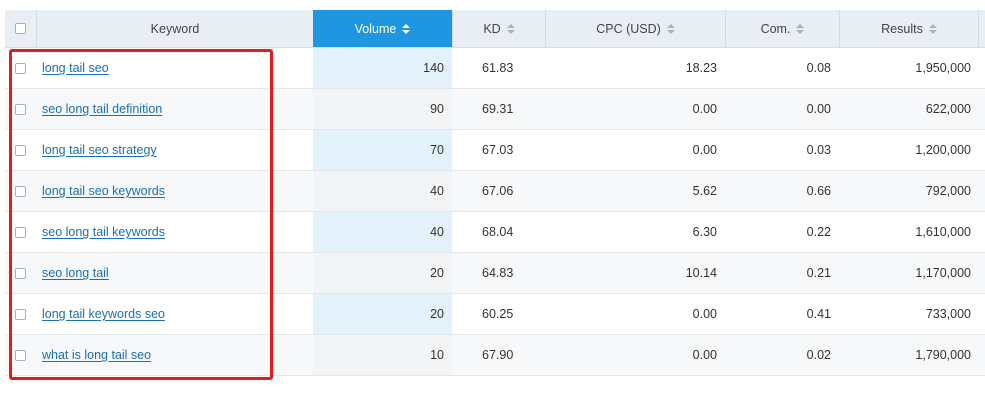 The height and width of the screenshot is (403, 985). What do you see at coordinates (99, 150) in the screenshot?
I see `keyword-link: long tail seo strategy` at bounding box center [99, 150].